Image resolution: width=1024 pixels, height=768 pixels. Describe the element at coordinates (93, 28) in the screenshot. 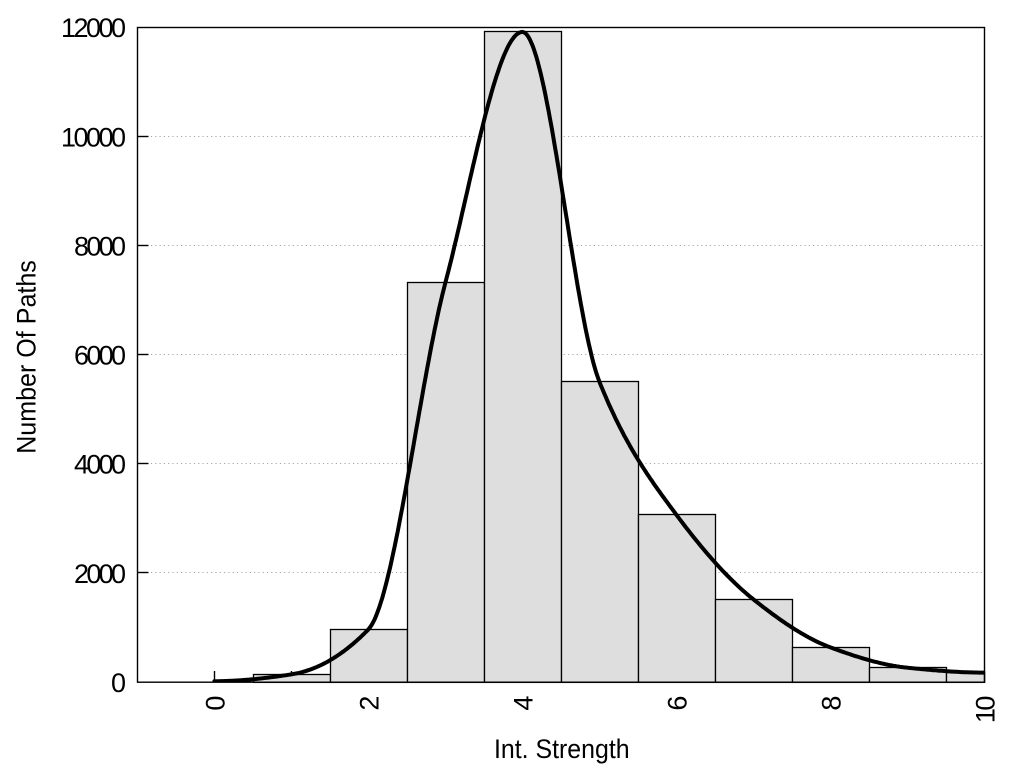

I see `svg-text: 12000` at that location.